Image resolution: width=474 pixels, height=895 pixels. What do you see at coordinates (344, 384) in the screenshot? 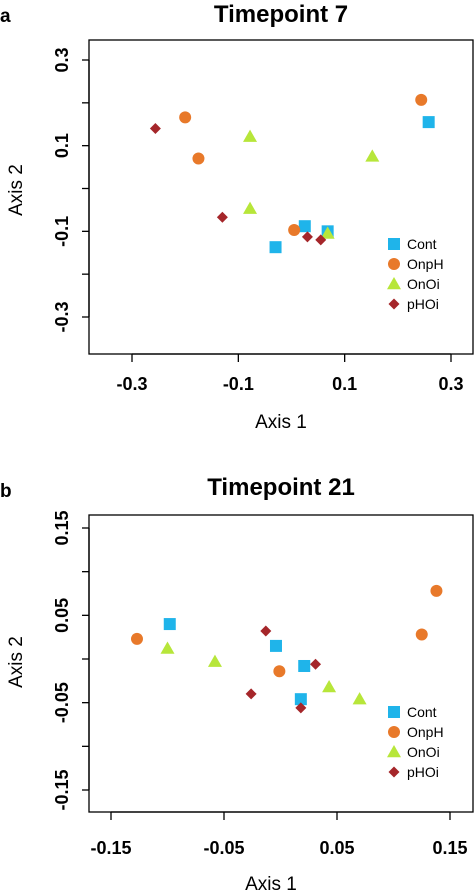
I see `x-tick-label: 0.1` at bounding box center [344, 384].